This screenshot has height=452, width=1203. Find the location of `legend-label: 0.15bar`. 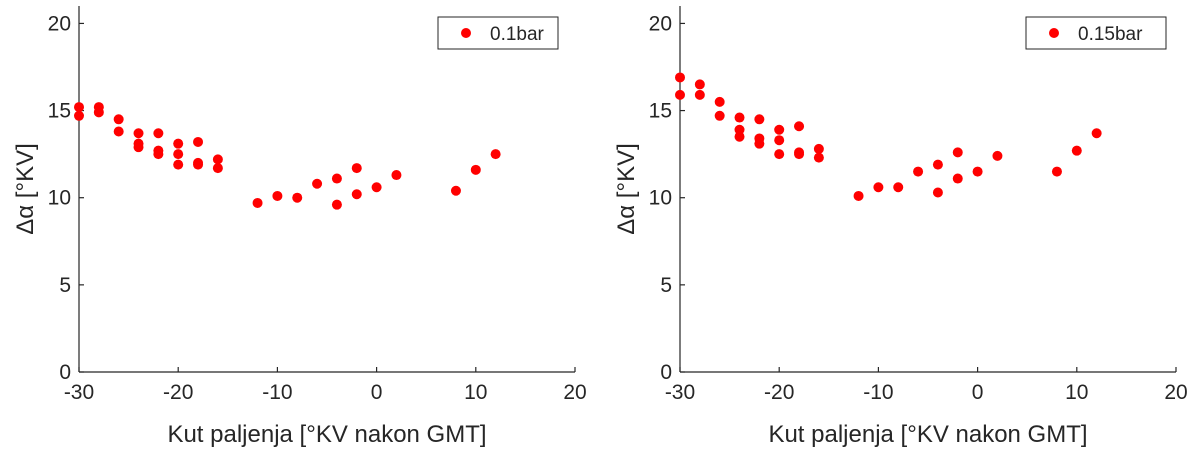

legend-label: 0.15bar is located at coordinates (1110, 34).